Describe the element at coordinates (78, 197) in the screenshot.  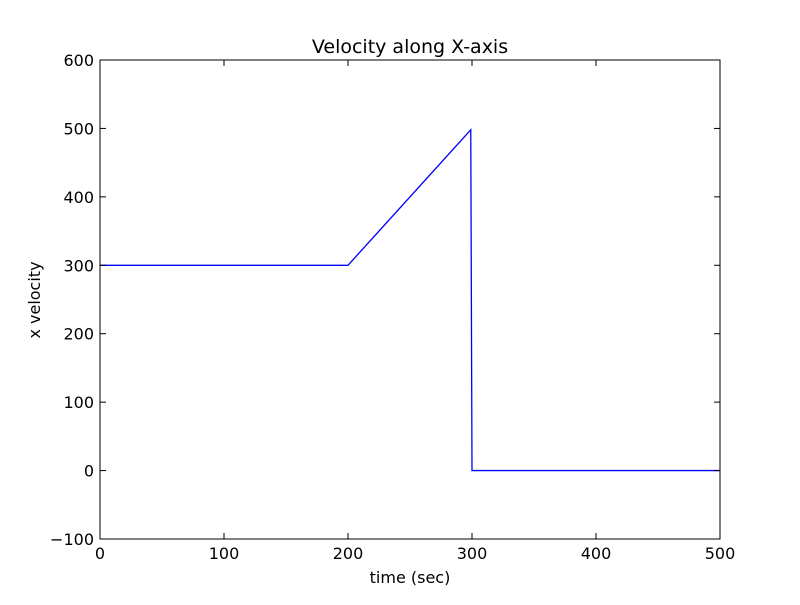
I see `y-tick-label: 400` at that location.